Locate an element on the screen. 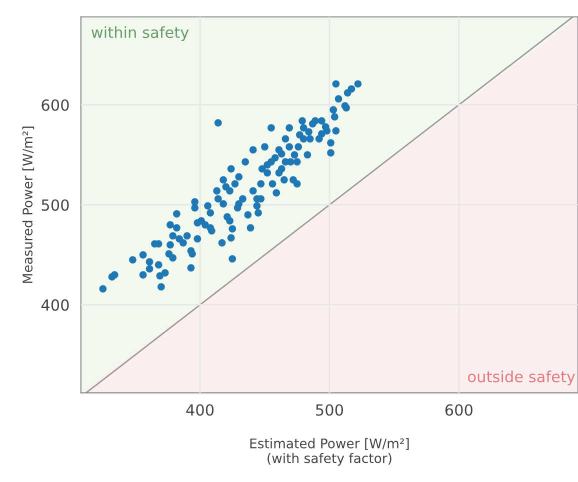 This screenshot has width=578, height=482. x-tick-label: 400 is located at coordinates (200, 410).